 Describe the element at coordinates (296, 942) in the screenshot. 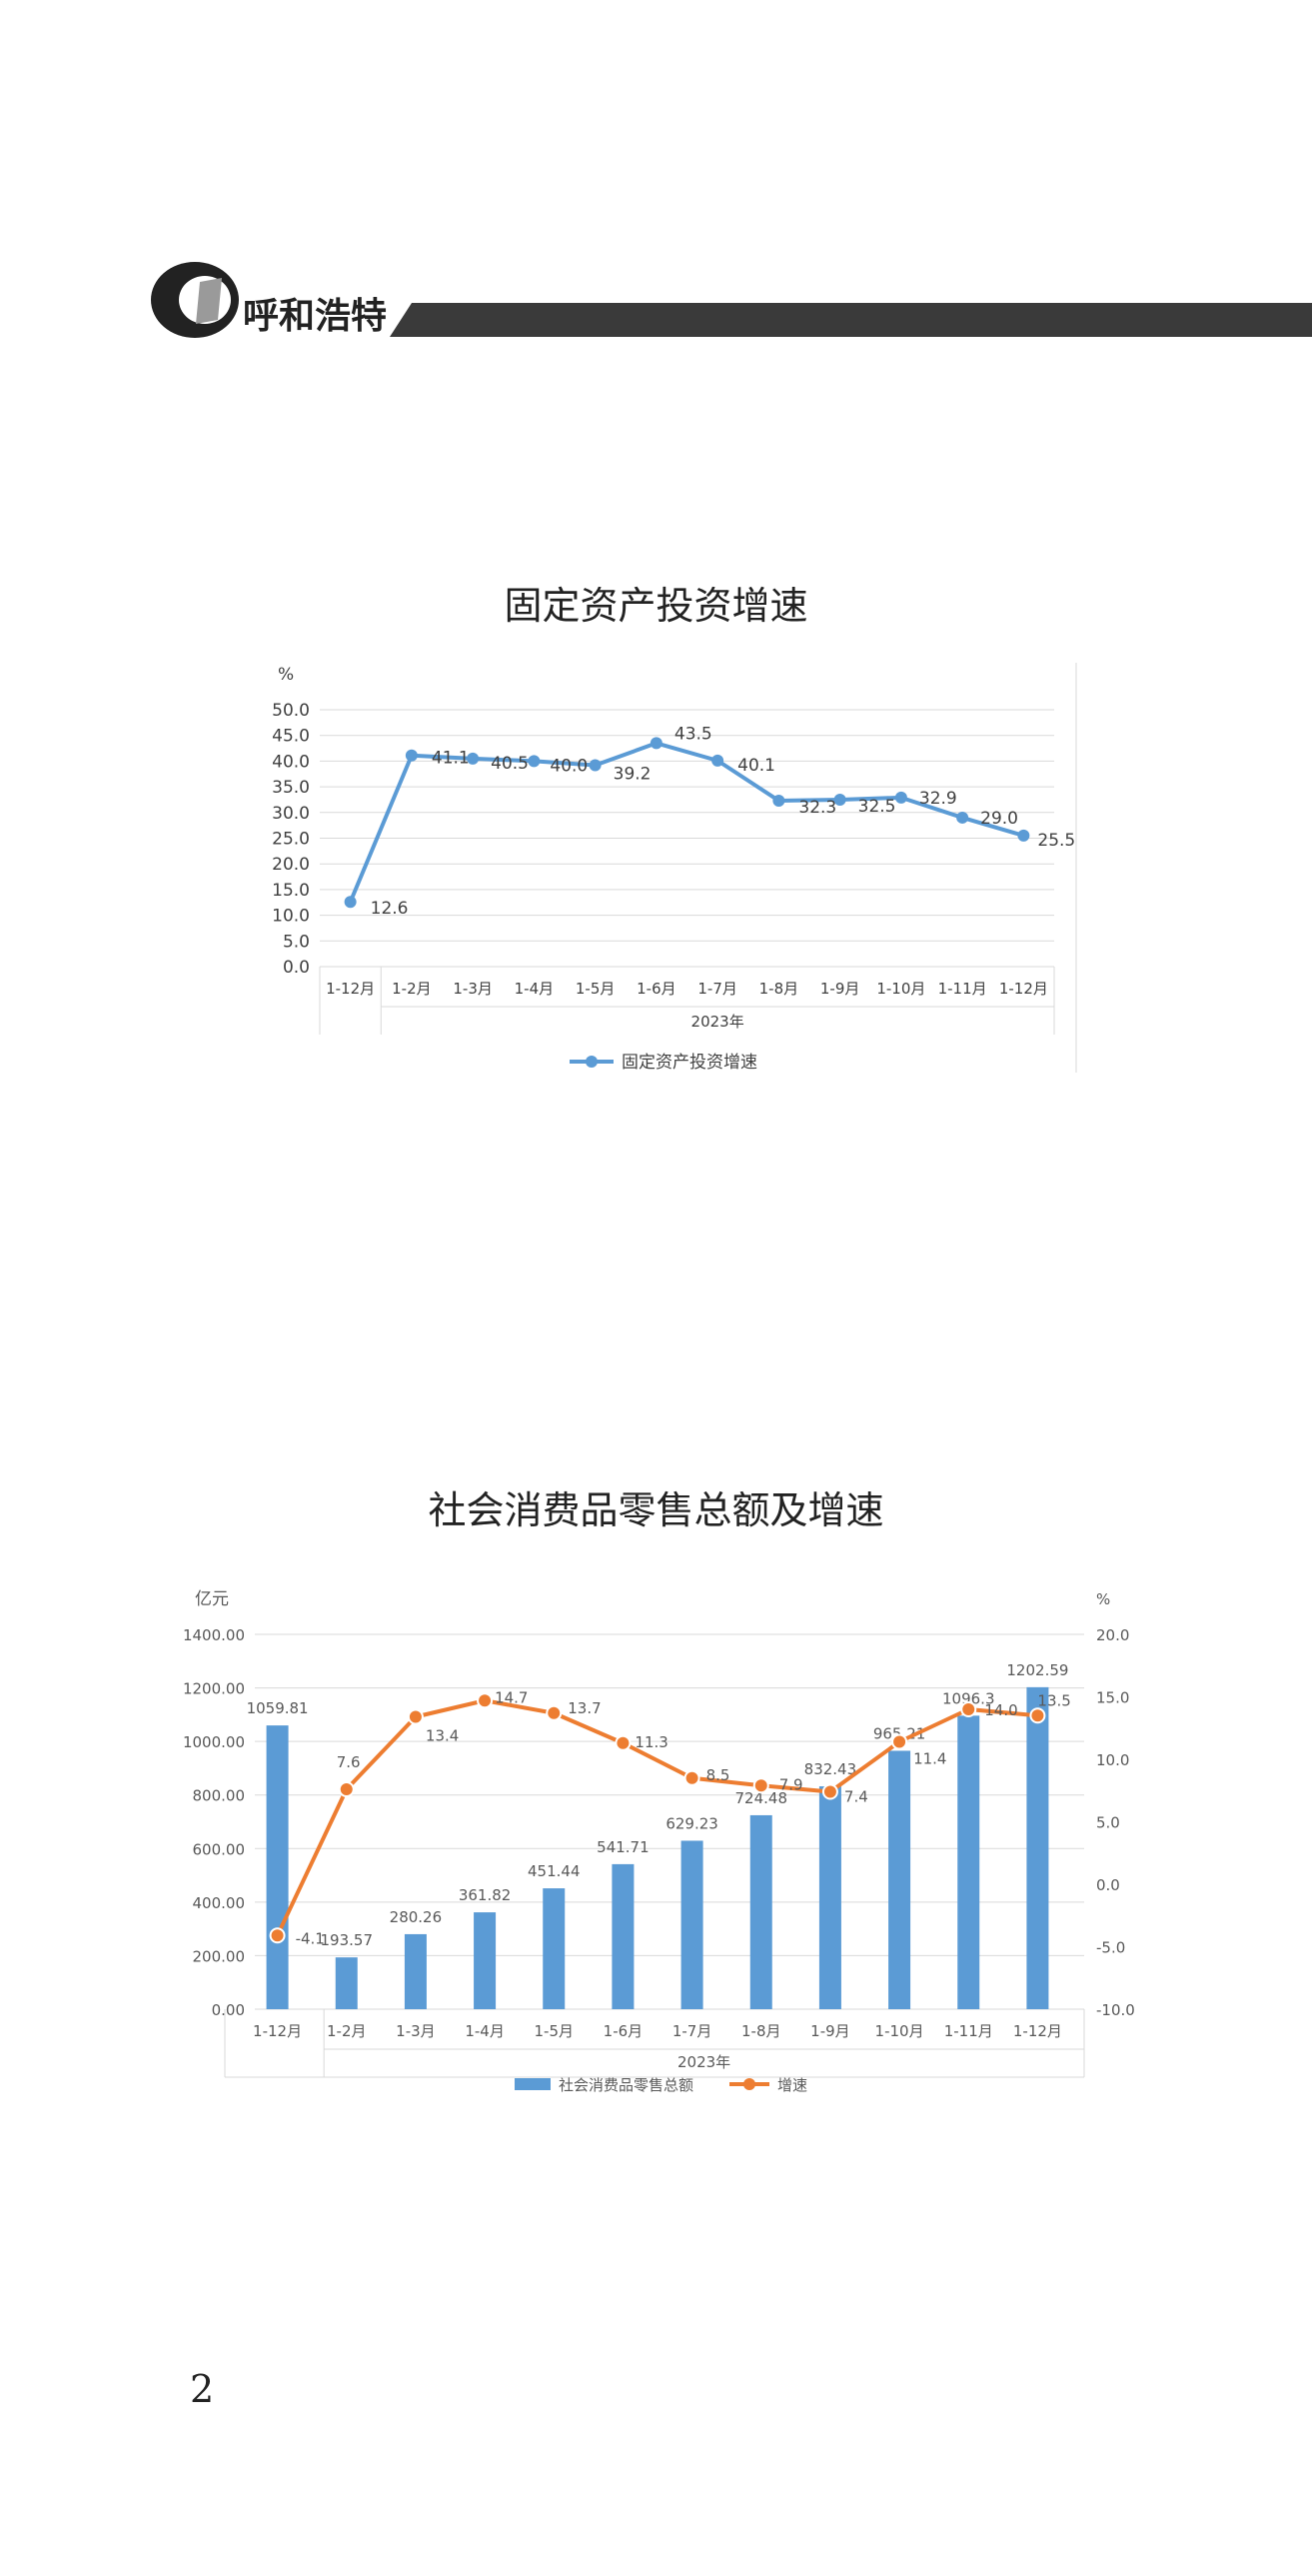

I see `chart1-y-tick-label: 5.0` at that location.